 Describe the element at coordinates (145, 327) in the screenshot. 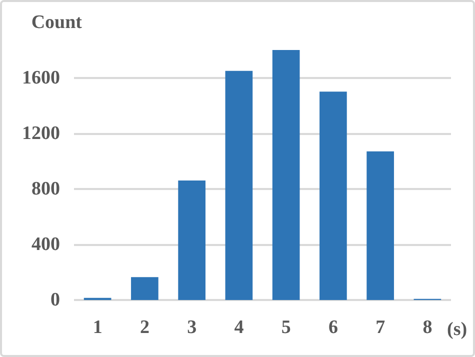

I see `x-tick-label: 2` at that location.